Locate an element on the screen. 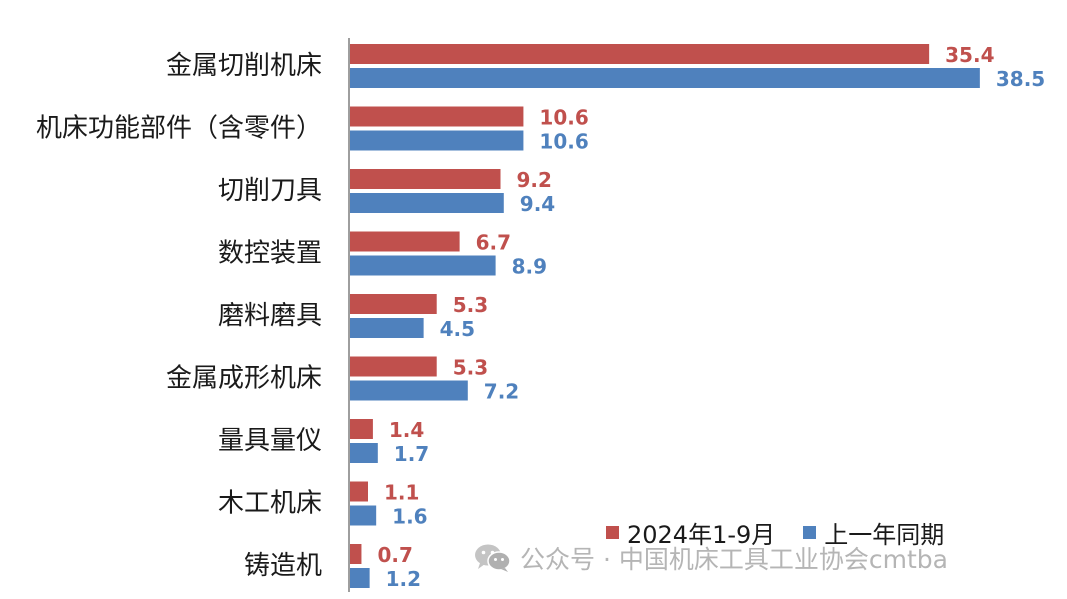 This screenshot has width=1067, height=599. value-label: 9.2 is located at coordinates (534, 180).